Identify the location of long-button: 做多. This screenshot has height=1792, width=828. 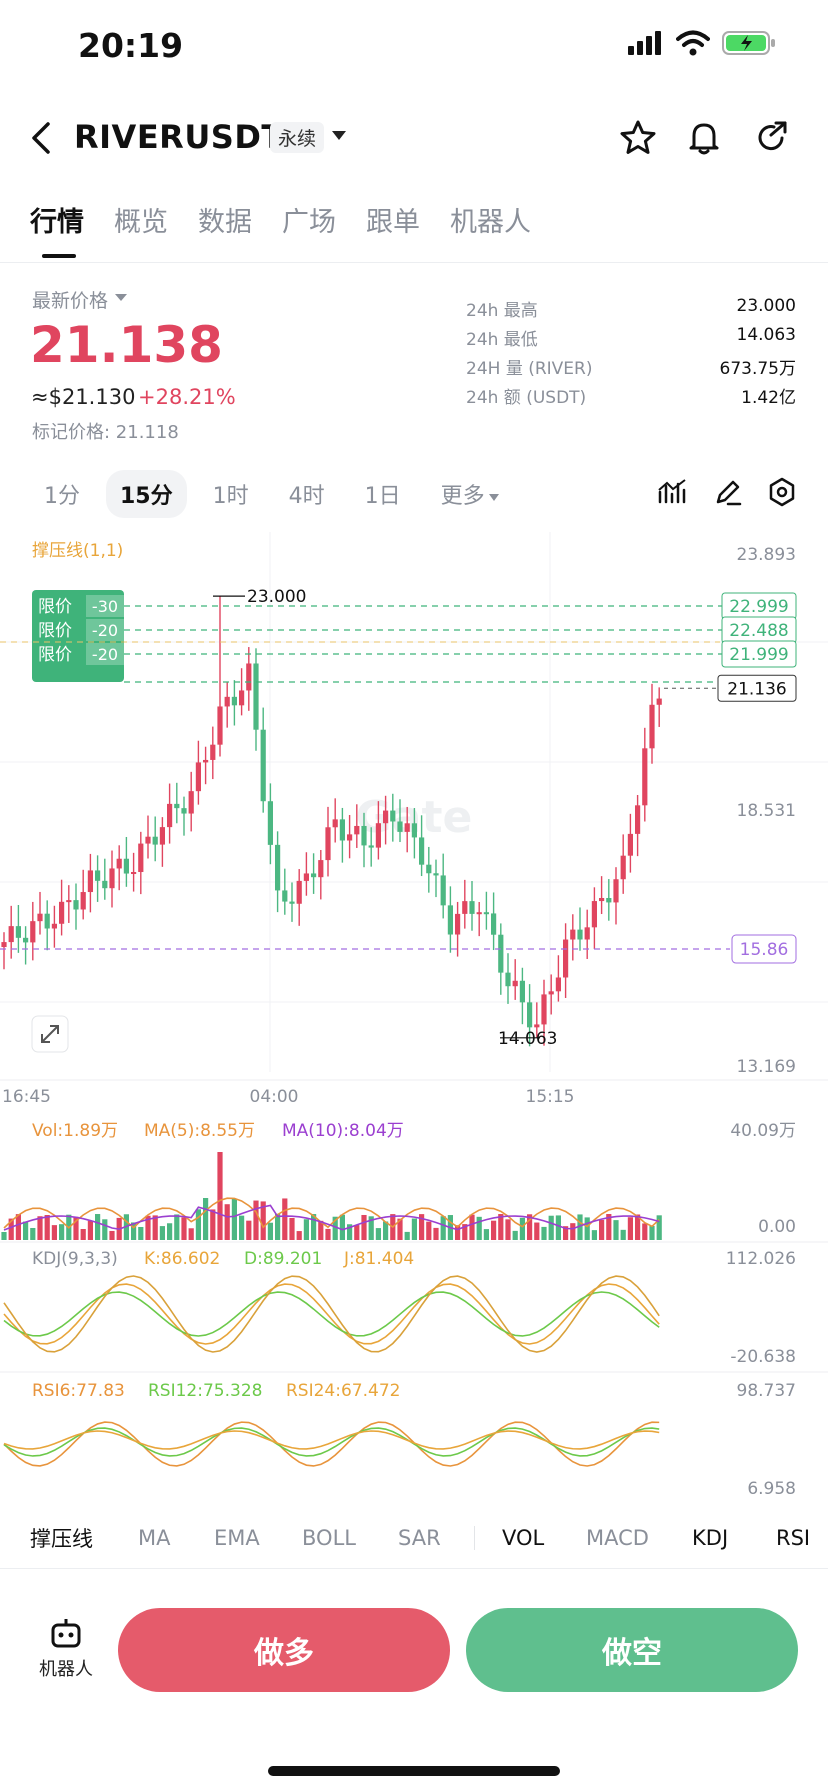
(284, 1650).